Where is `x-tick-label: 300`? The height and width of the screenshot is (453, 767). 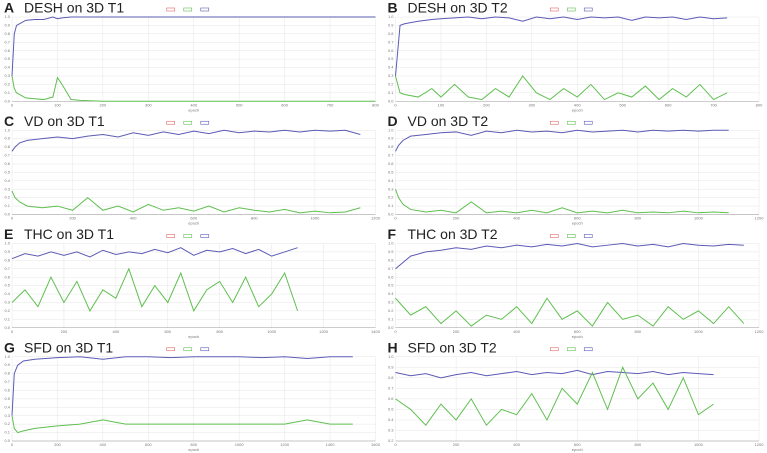 x-tick-label: 300 is located at coordinates (148, 104).